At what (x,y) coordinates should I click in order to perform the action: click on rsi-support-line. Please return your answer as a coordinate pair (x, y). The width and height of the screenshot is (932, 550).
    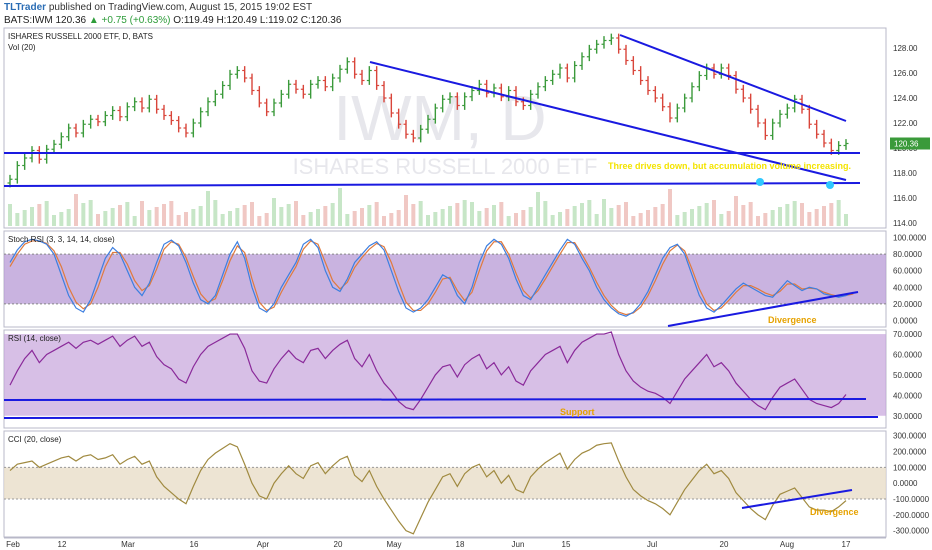
    Looking at the image, I should click on (441, 417).